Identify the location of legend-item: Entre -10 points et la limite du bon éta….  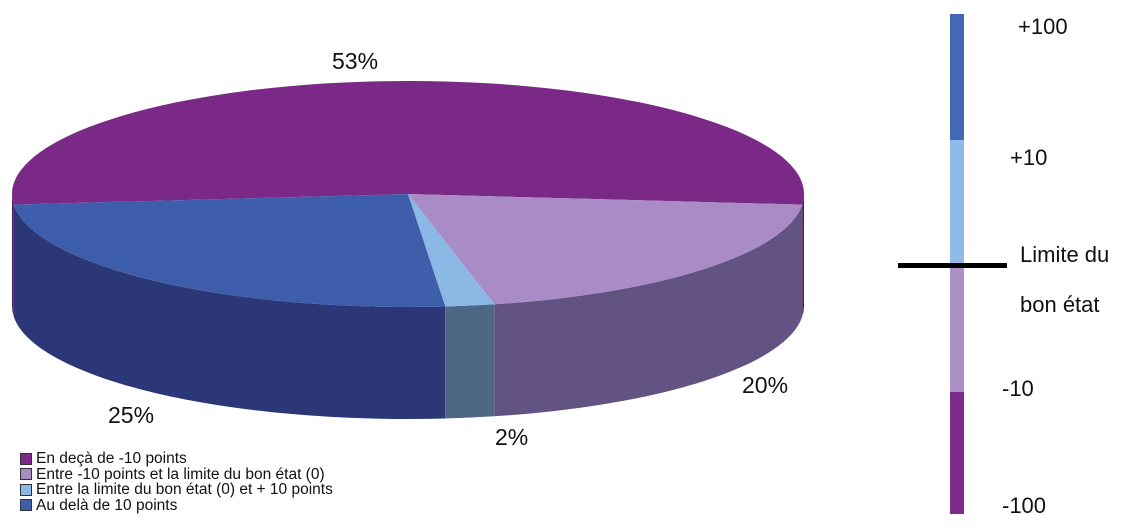
(176, 474).